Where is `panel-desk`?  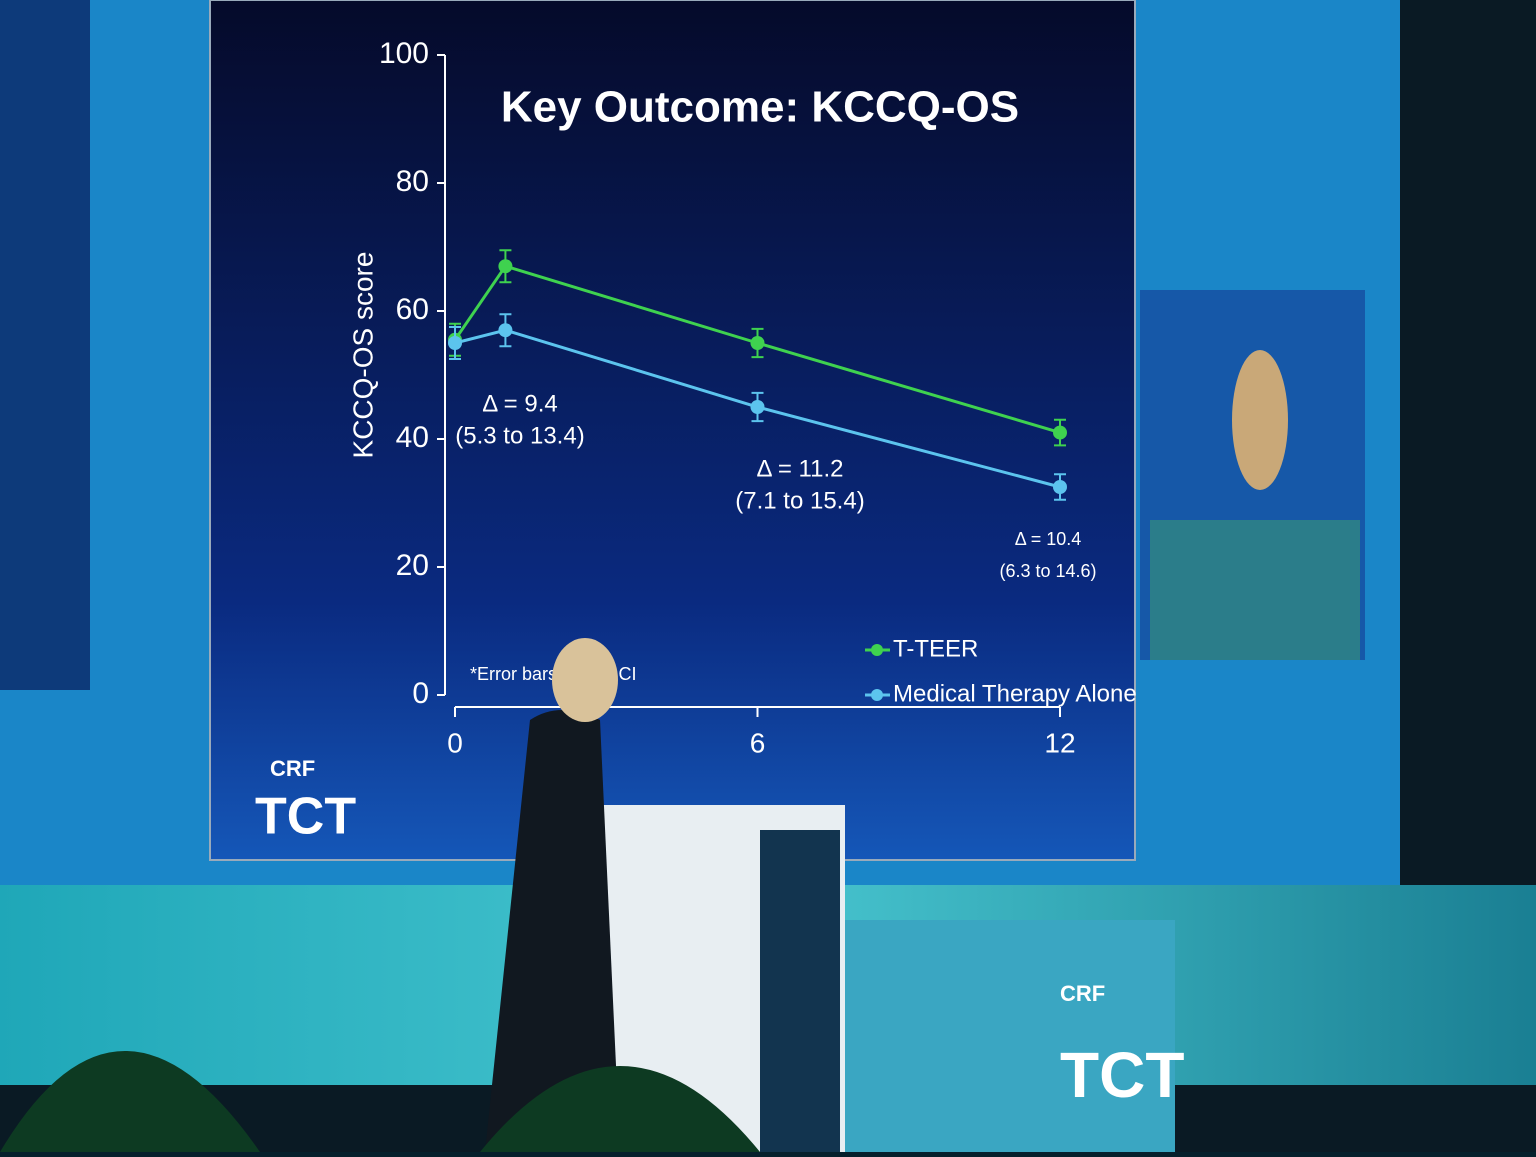 panel-desk is located at coordinates (1010, 1036).